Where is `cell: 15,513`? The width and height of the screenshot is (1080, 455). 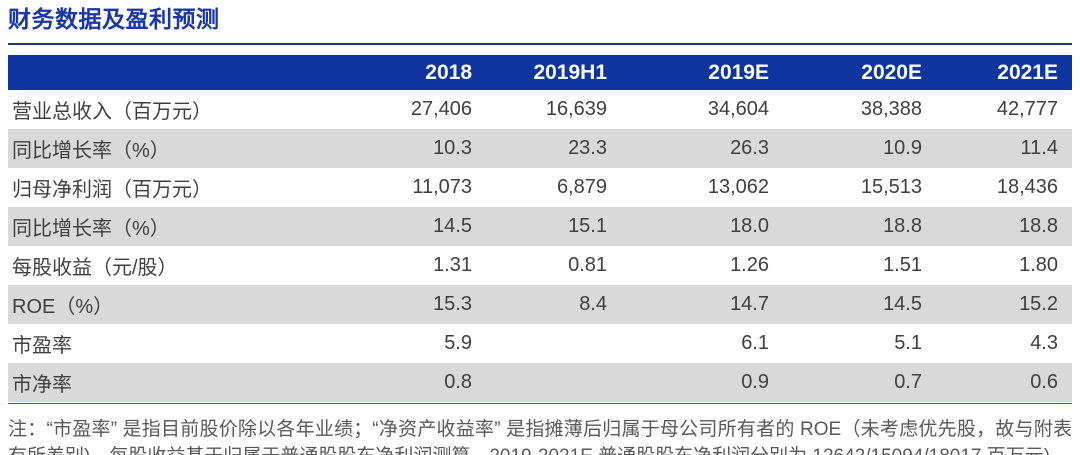
cell: 15,513 is located at coordinates (891, 187).